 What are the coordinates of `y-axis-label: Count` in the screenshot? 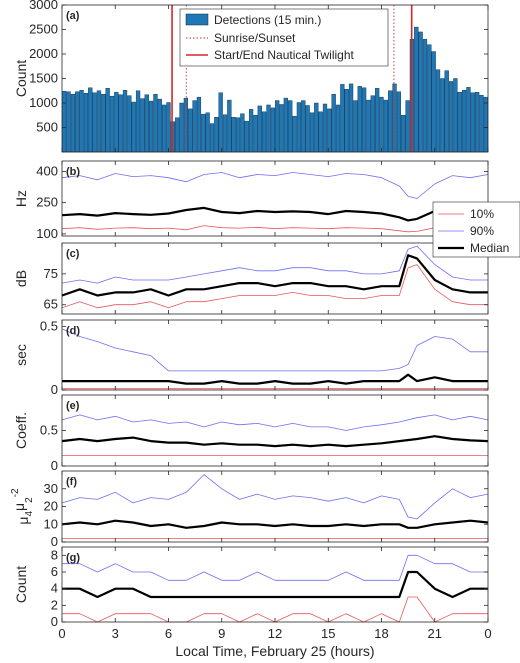 It's located at (21, 78).